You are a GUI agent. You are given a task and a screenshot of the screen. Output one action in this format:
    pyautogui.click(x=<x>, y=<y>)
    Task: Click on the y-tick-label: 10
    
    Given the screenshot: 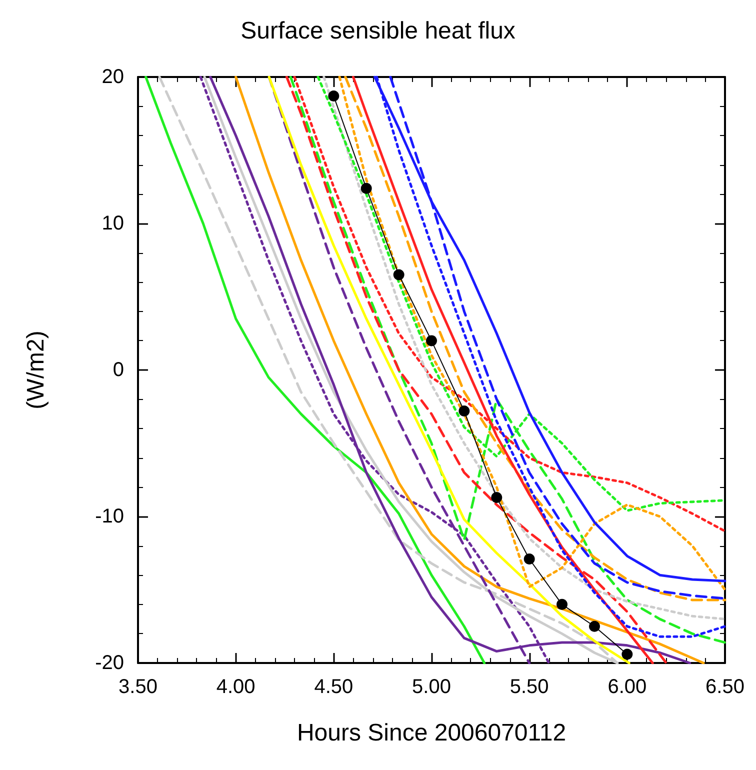 What is the action you would take?
    pyautogui.click(x=113, y=223)
    